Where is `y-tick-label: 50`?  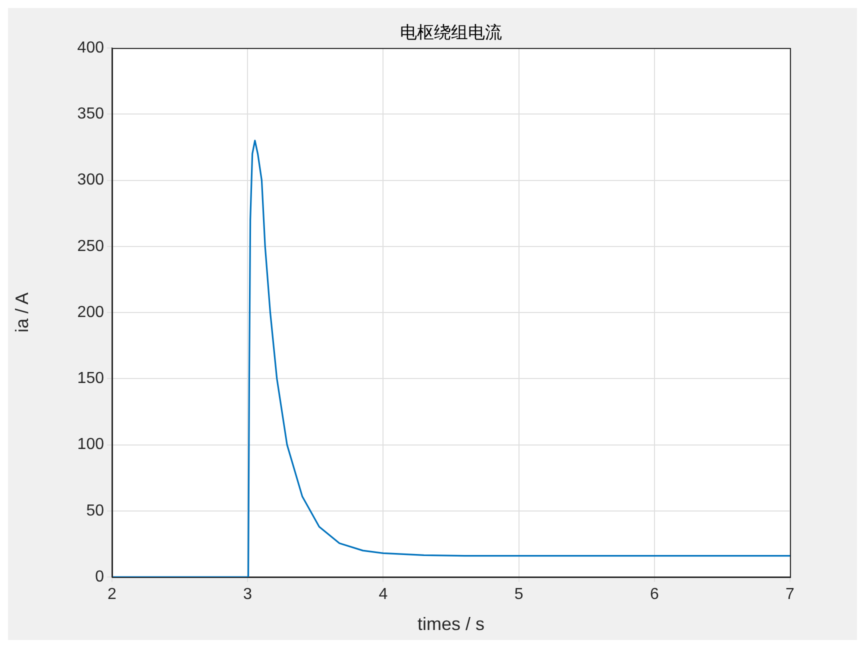
y-tick-label: 50 is located at coordinates (95, 511).